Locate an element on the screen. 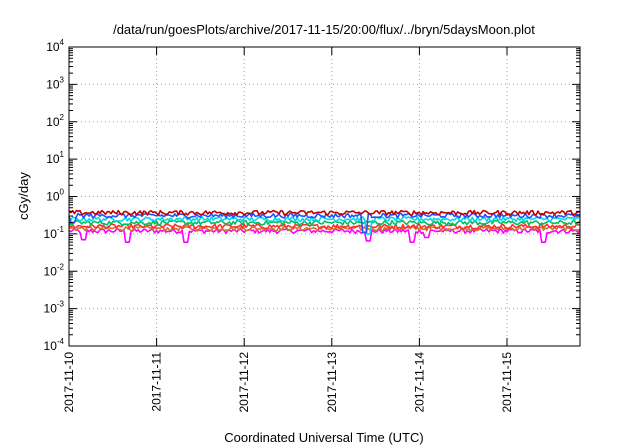  x-tick-label: 2017-11-12 is located at coordinates (244, 382).